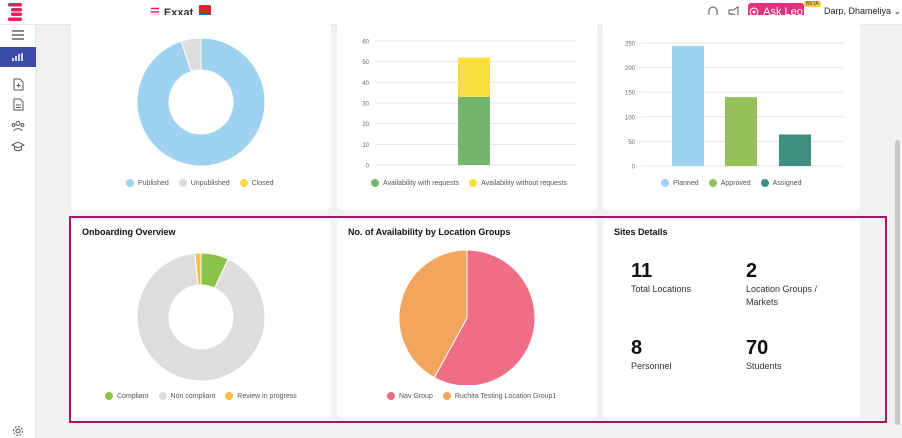 This screenshot has width=902, height=438. Describe the element at coordinates (518, 183) in the screenshot. I see `legend-item: Availability without requests` at that location.